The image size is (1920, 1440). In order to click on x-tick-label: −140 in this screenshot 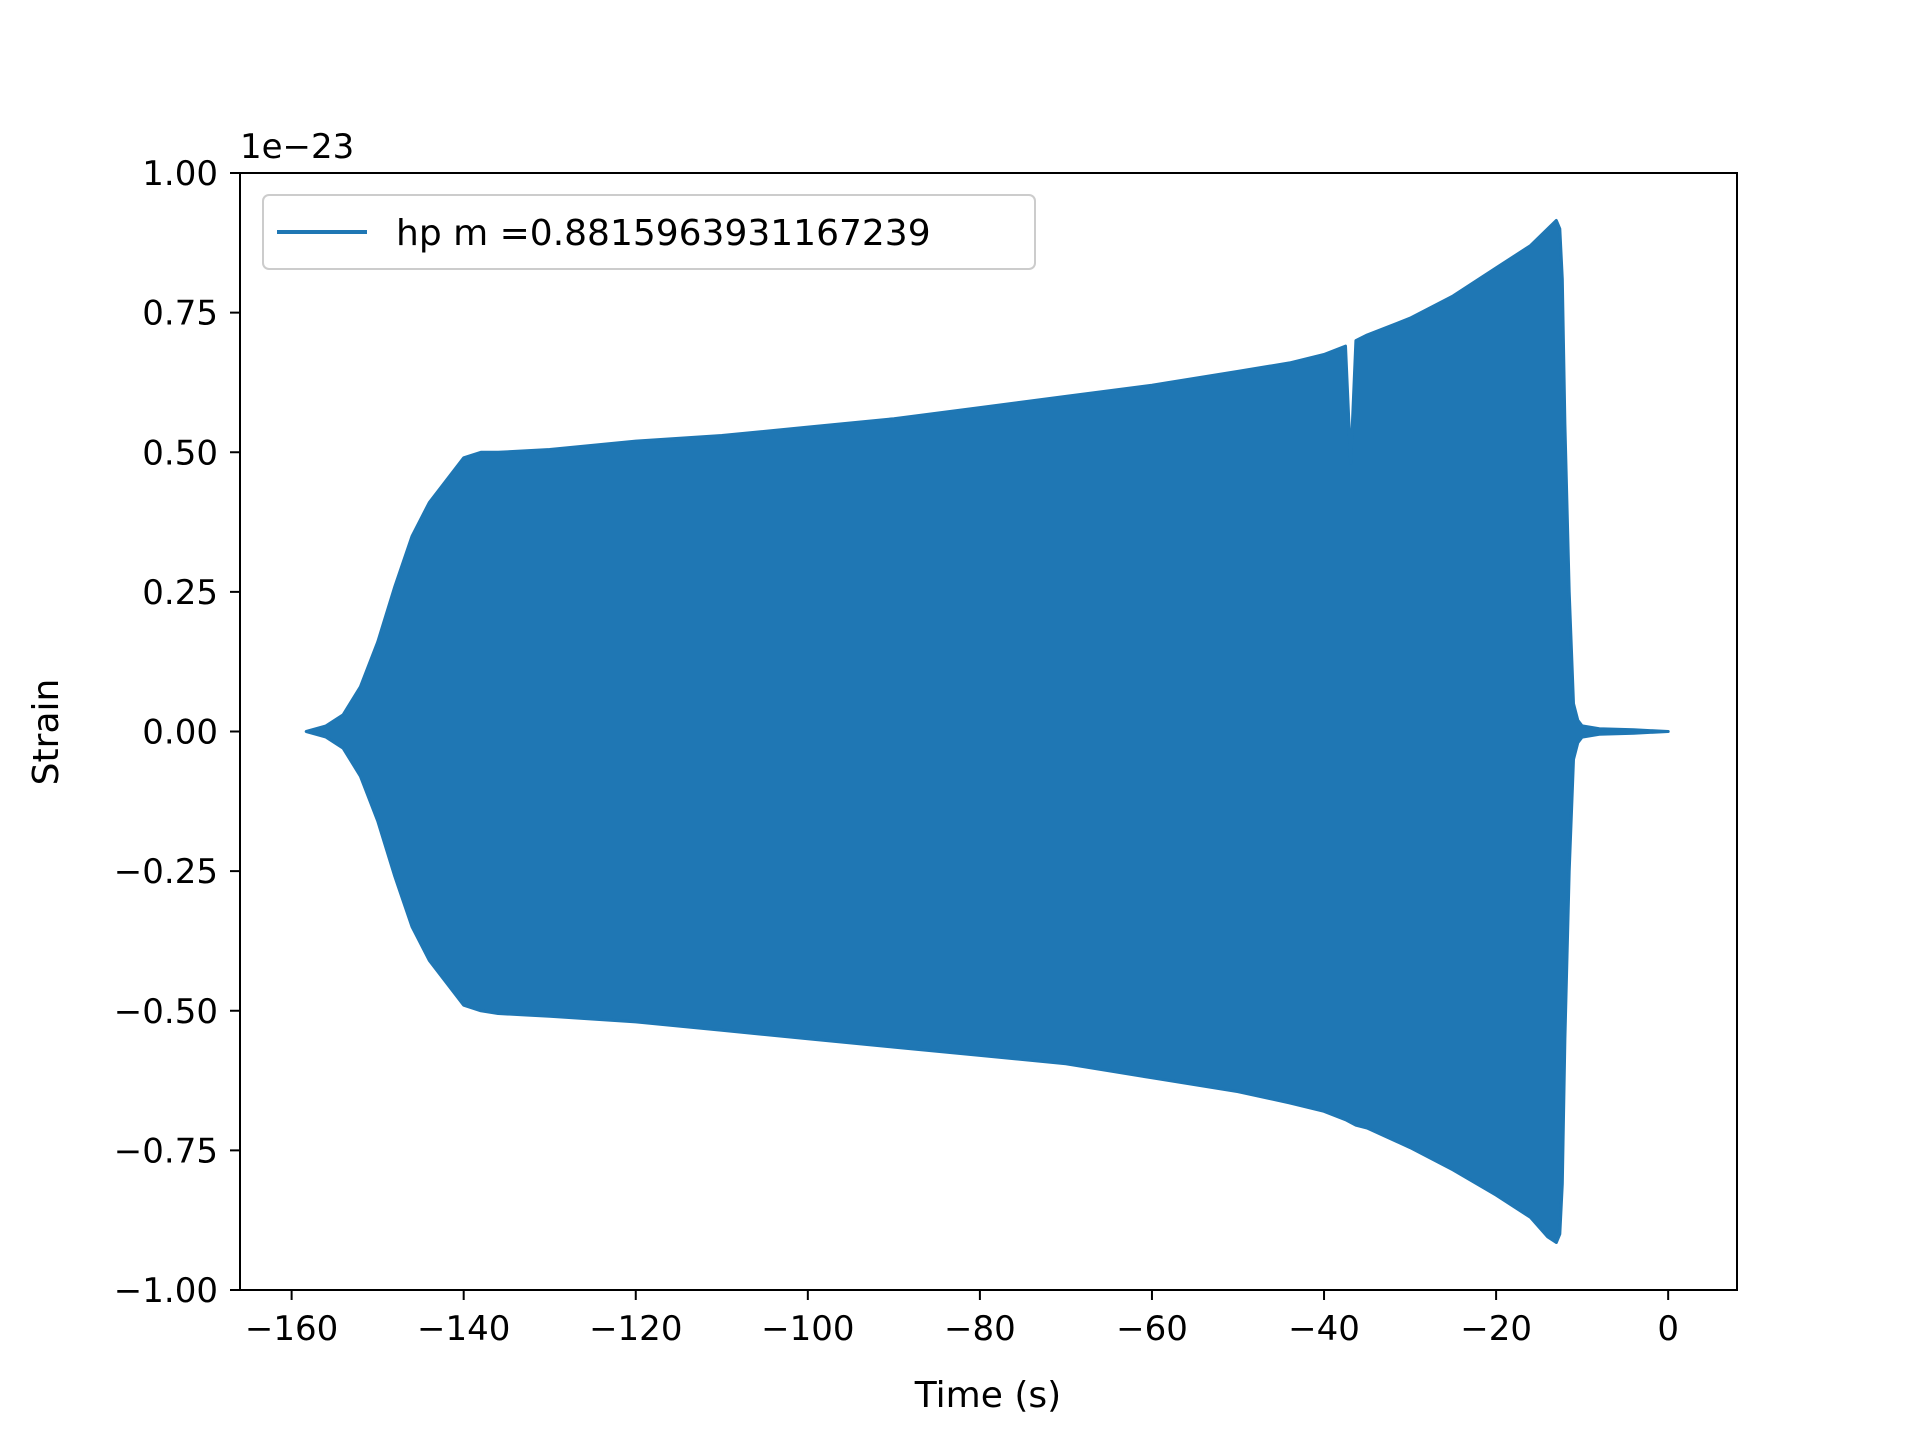, I will do `click(463, 1329)`.